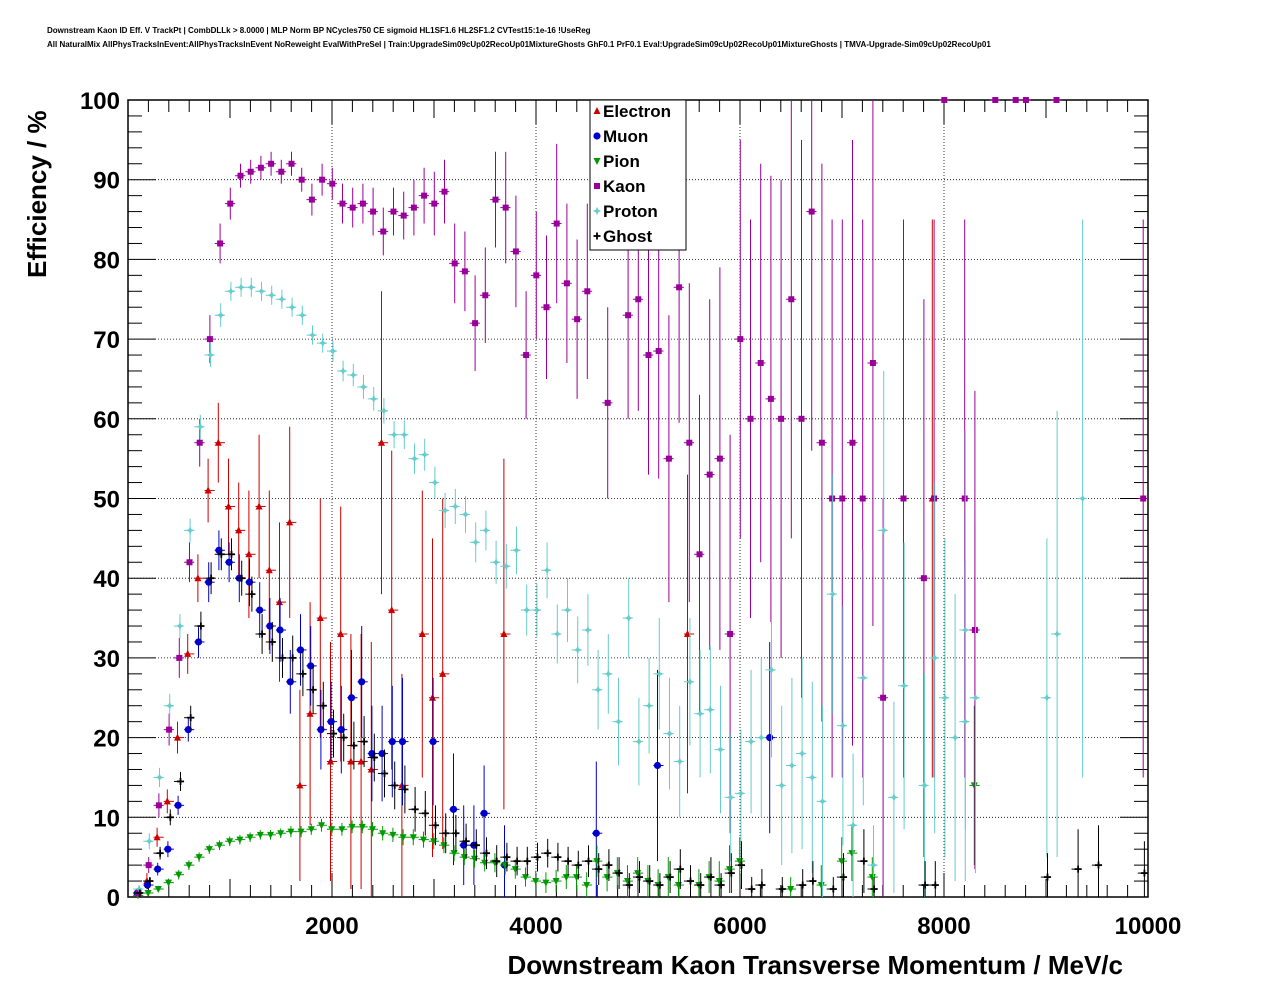 The height and width of the screenshot is (996, 1276). I want to click on y-tick-label: 20, so click(106, 739).